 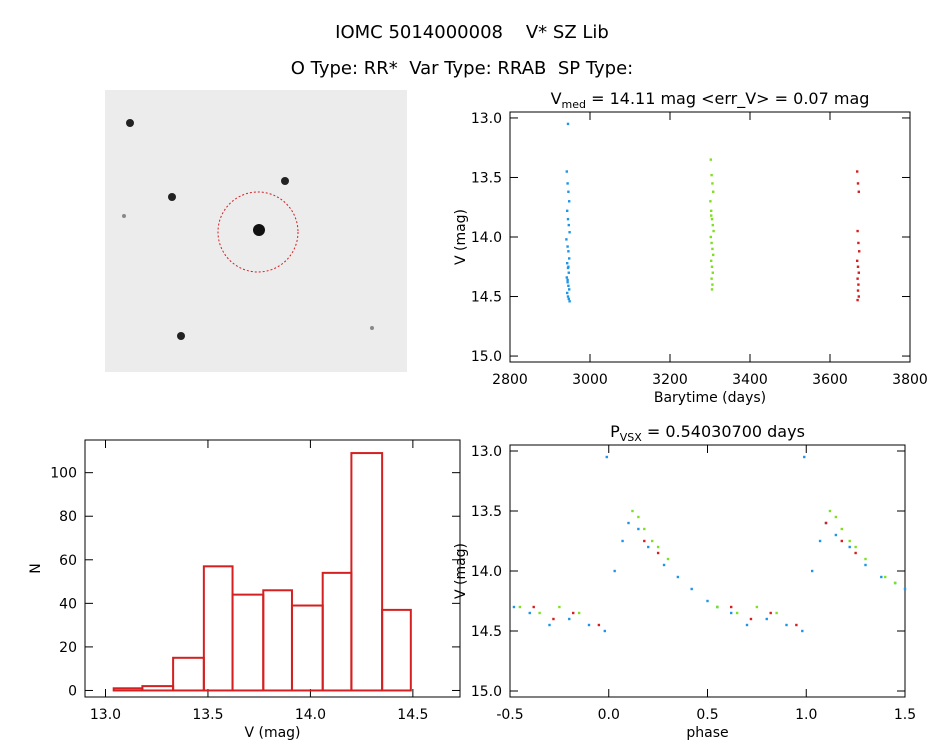 I want to click on figure-subtitle: O Type: RR* Var Type: RRAB SP Type:, so click(x=462, y=68).